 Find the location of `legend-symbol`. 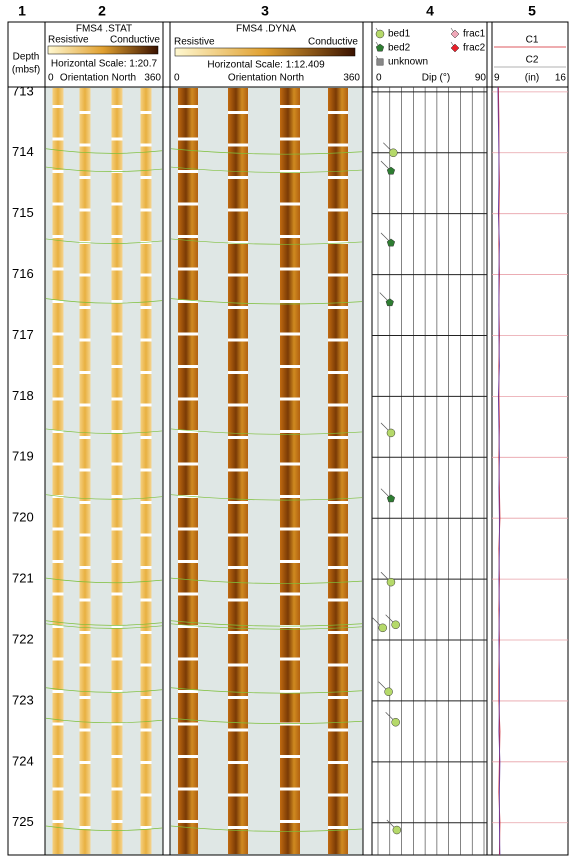

legend-symbol is located at coordinates (455, 34).